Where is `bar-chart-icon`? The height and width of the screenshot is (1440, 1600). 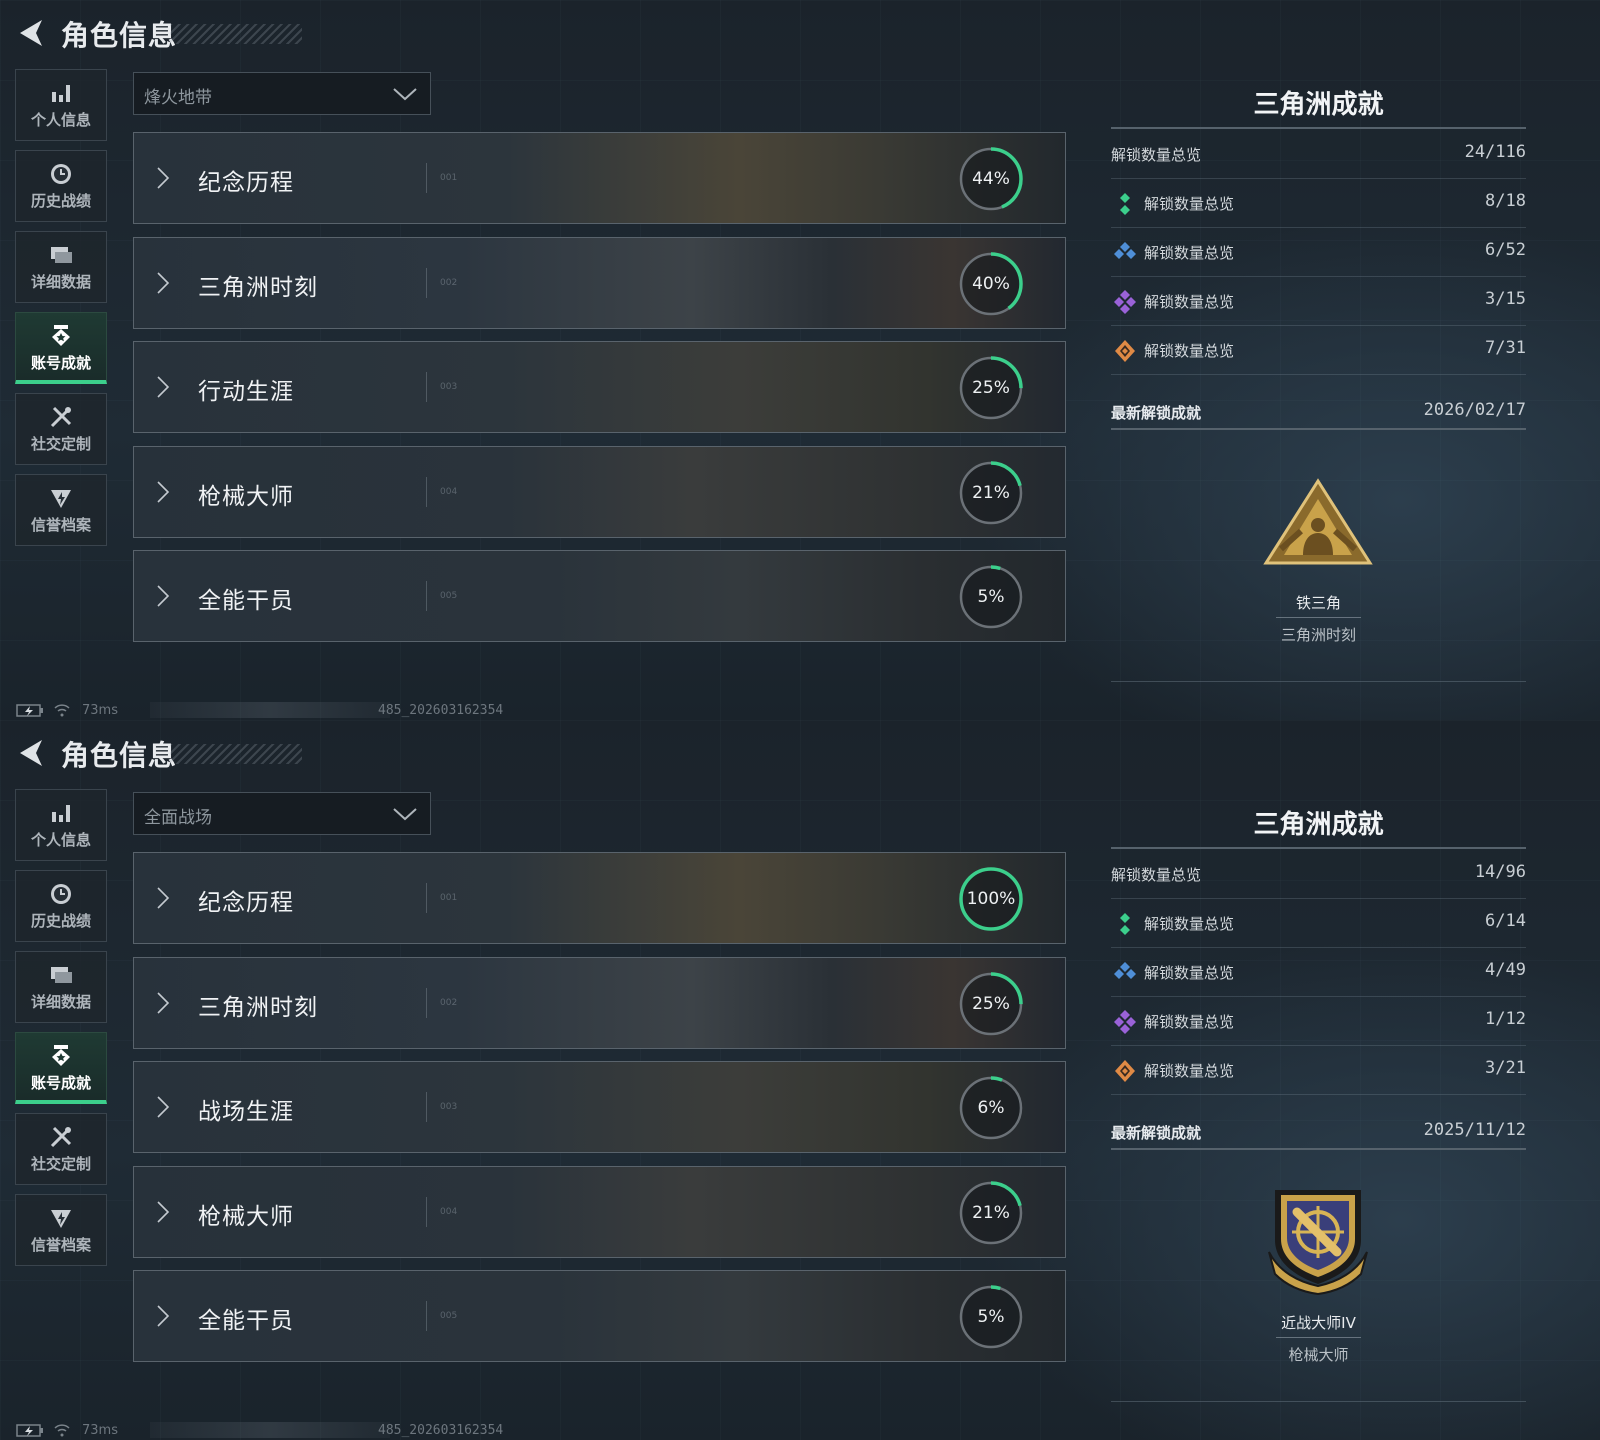 bar-chart-icon is located at coordinates (61, 93).